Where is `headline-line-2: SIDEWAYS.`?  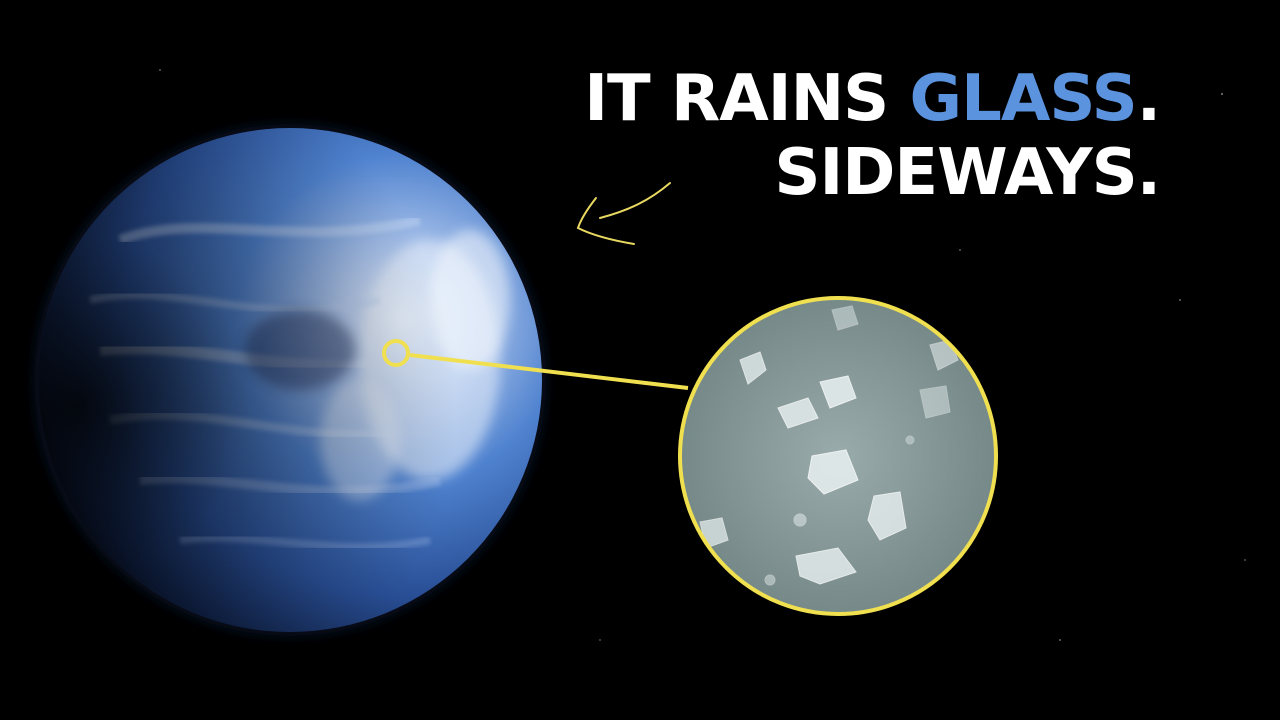 headline-line-2: SIDEWAYS. is located at coordinates (967, 173).